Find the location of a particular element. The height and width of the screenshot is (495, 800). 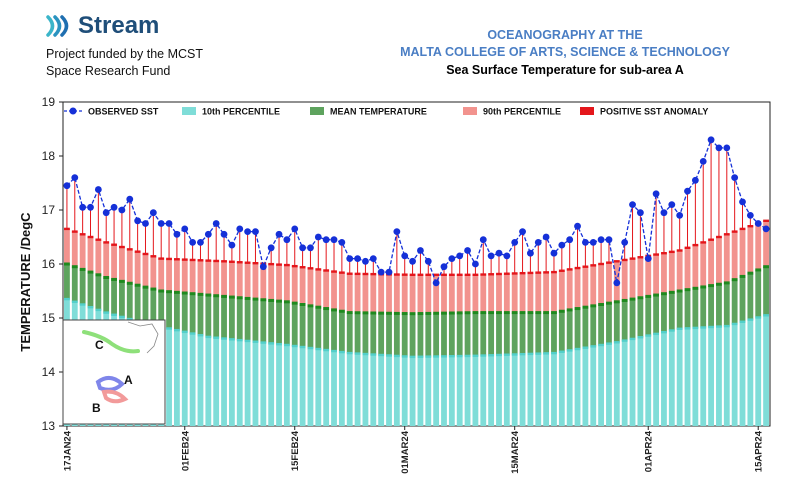

logo-text: Stream is located at coordinates (119, 25).